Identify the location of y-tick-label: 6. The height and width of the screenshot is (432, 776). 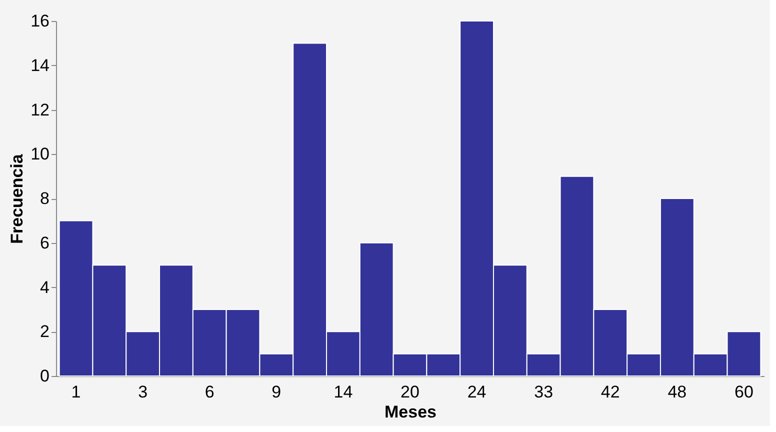
(45, 242).